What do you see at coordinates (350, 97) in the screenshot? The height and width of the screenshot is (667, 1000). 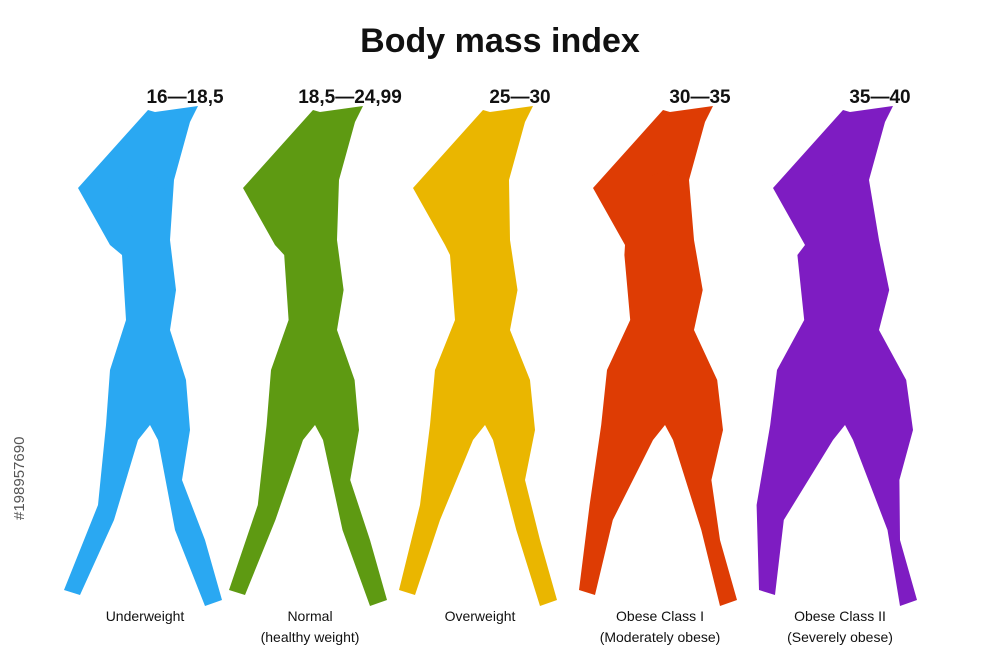 I see `bmi-range: 18,5—24,99` at bounding box center [350, 97].